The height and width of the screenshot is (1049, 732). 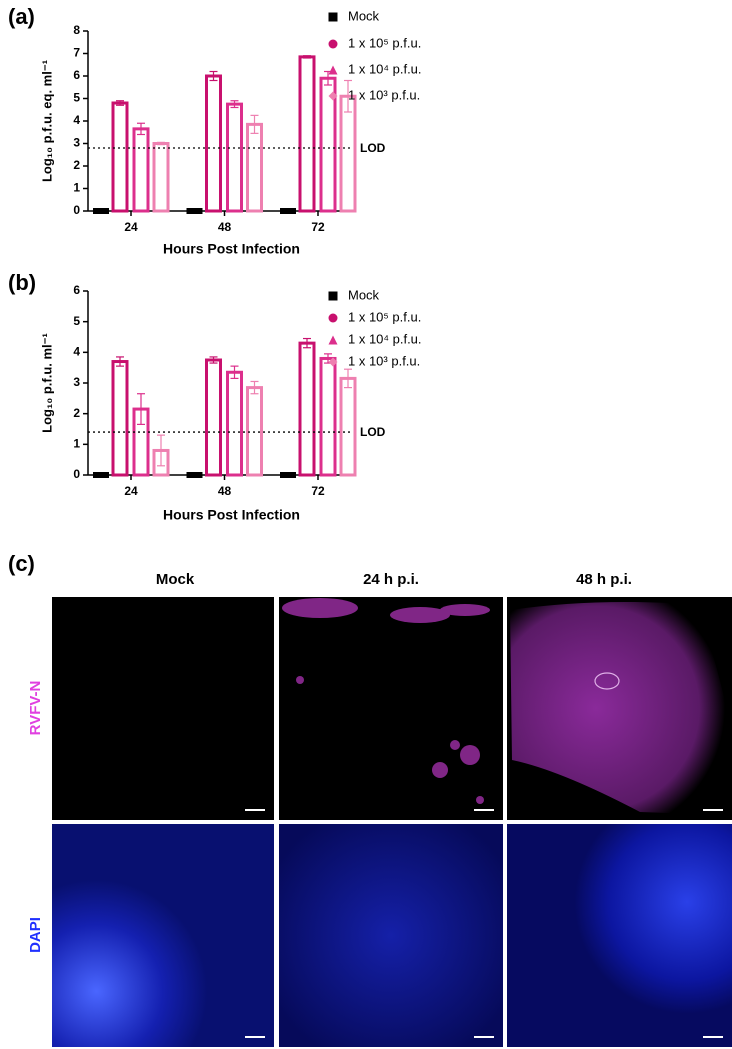 What do you see at coordinates (46, 121) in the screenshot?
I see `y-axis-label: Log₁₀ p.f.u. eq. ml⁻¹` at bounding box center [46, 121].